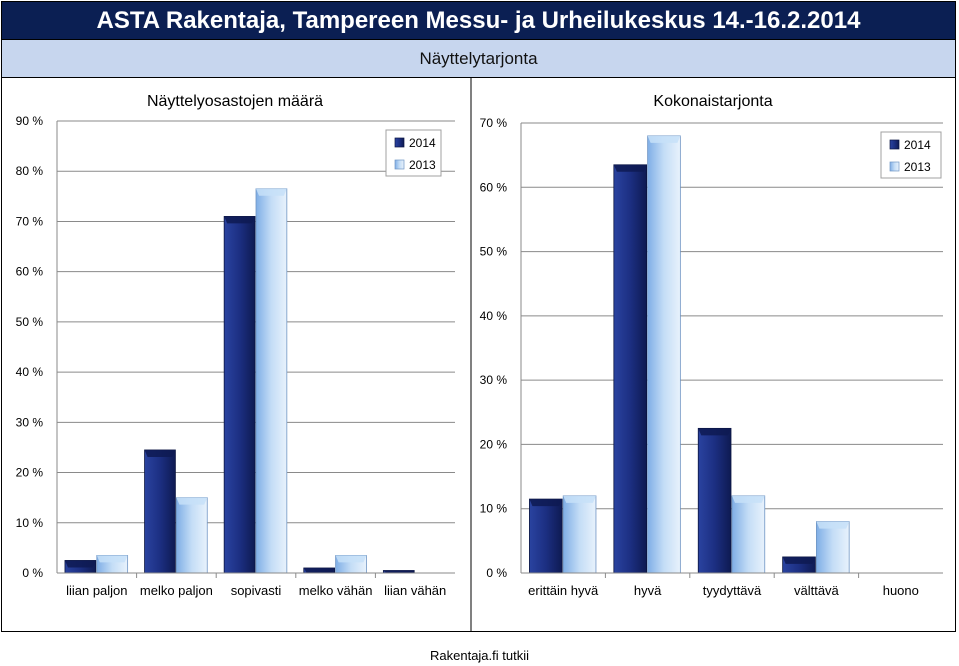 Image resolution: width=959 pixels, height=666 pixels. Describe the element at coordinates (712, 101) in the screenshot. I see `chart-title: Kokonaistarjonta` at that location.